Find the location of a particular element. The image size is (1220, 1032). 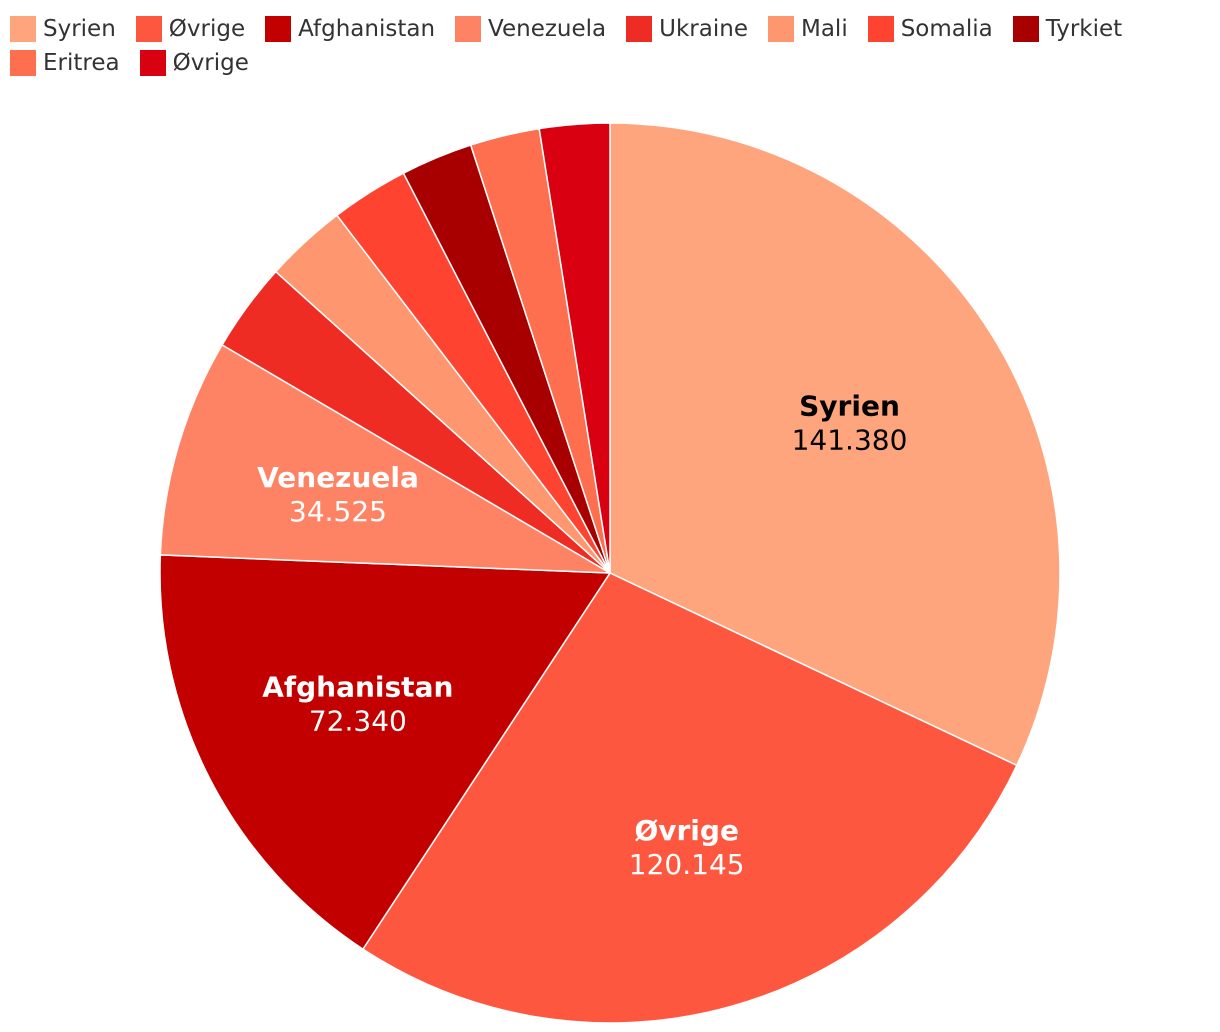

legend-item-ovrige-2: Øvrige is located at coordinates (194, 63).